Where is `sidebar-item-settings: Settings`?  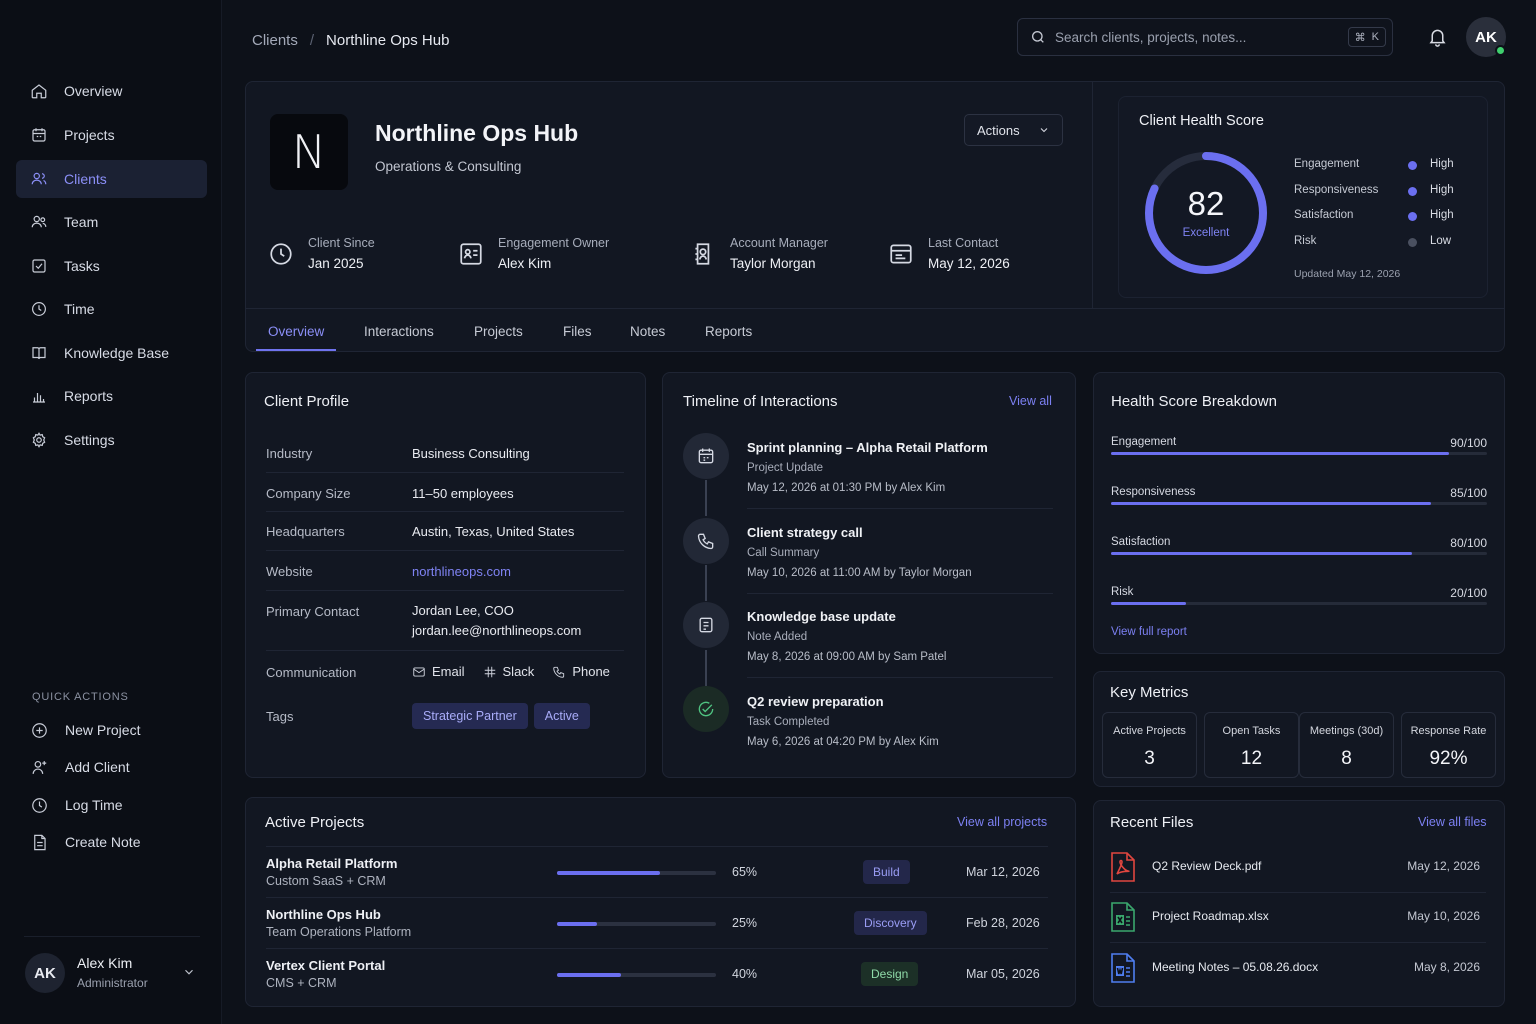 sidebar-item-settings: Settings is located at coordinates (111, 440).